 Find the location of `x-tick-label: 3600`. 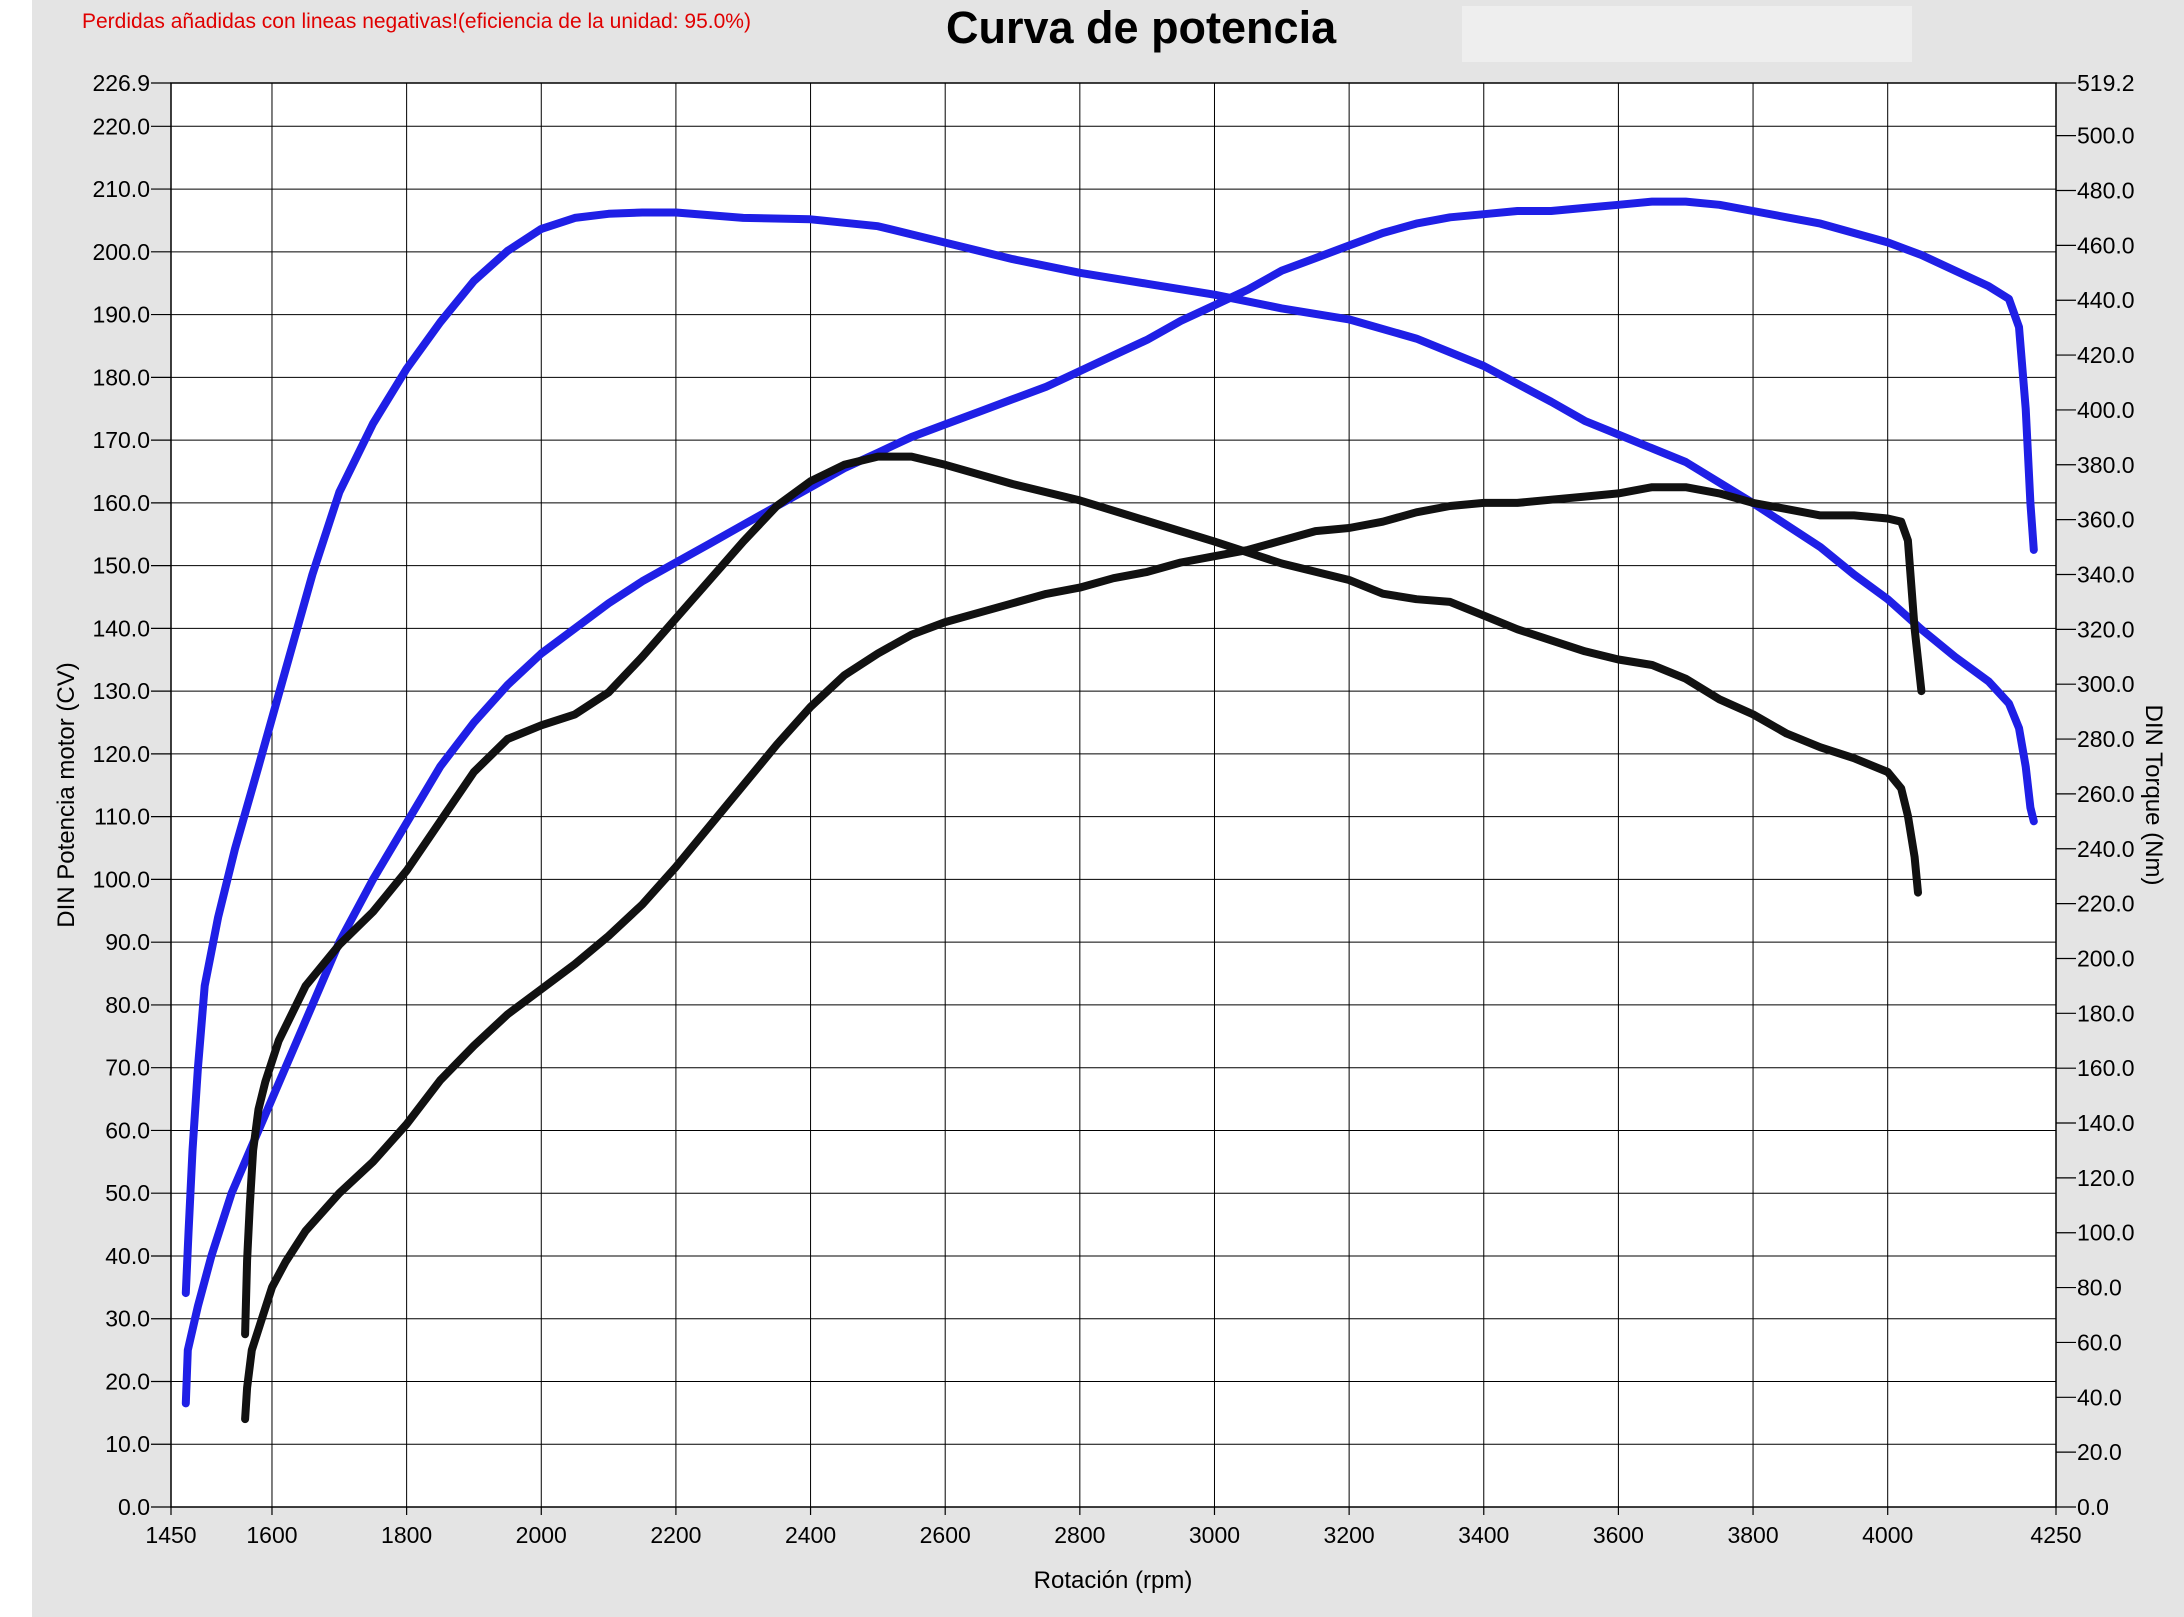

x-tick-label: 3600 is located at coordinates (1618, 1535).